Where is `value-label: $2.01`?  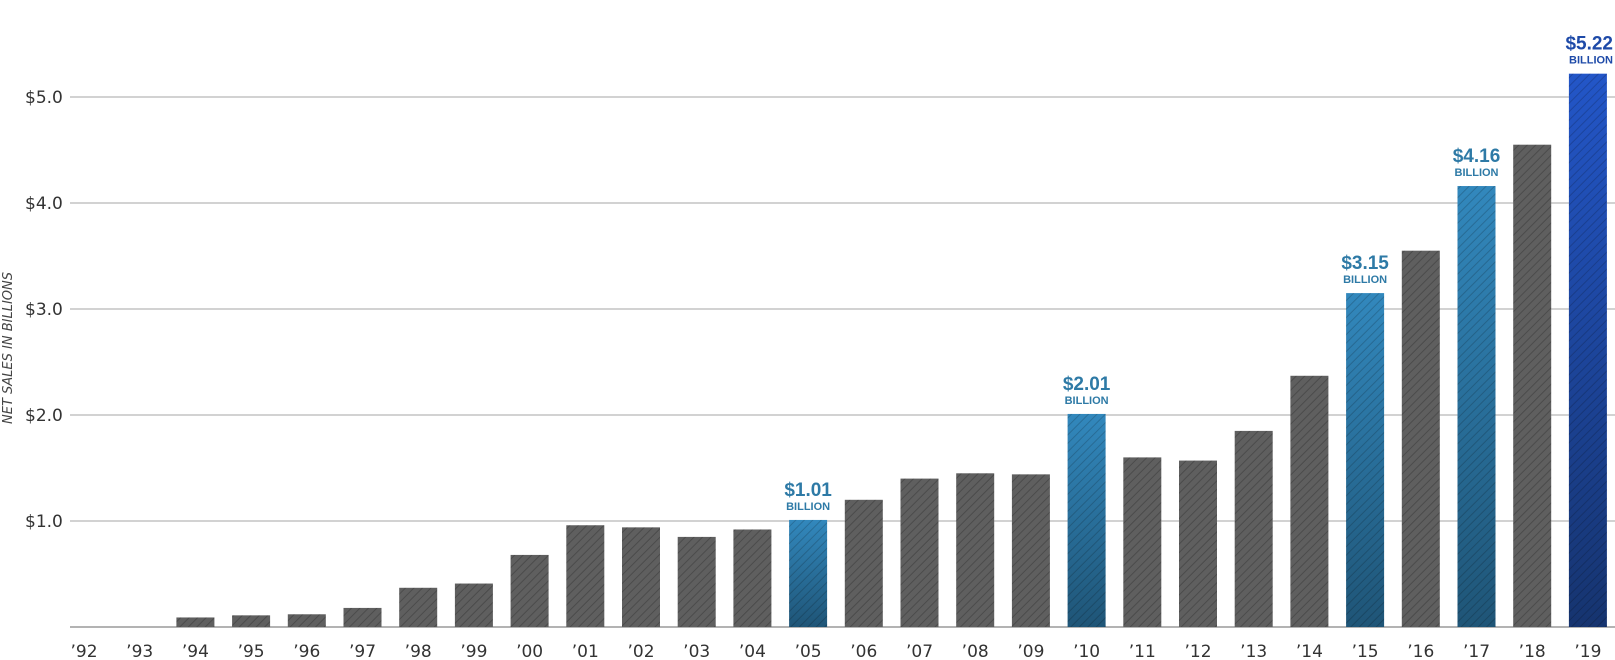 value-label: $2.01 is located at coordinates (1087, 384).